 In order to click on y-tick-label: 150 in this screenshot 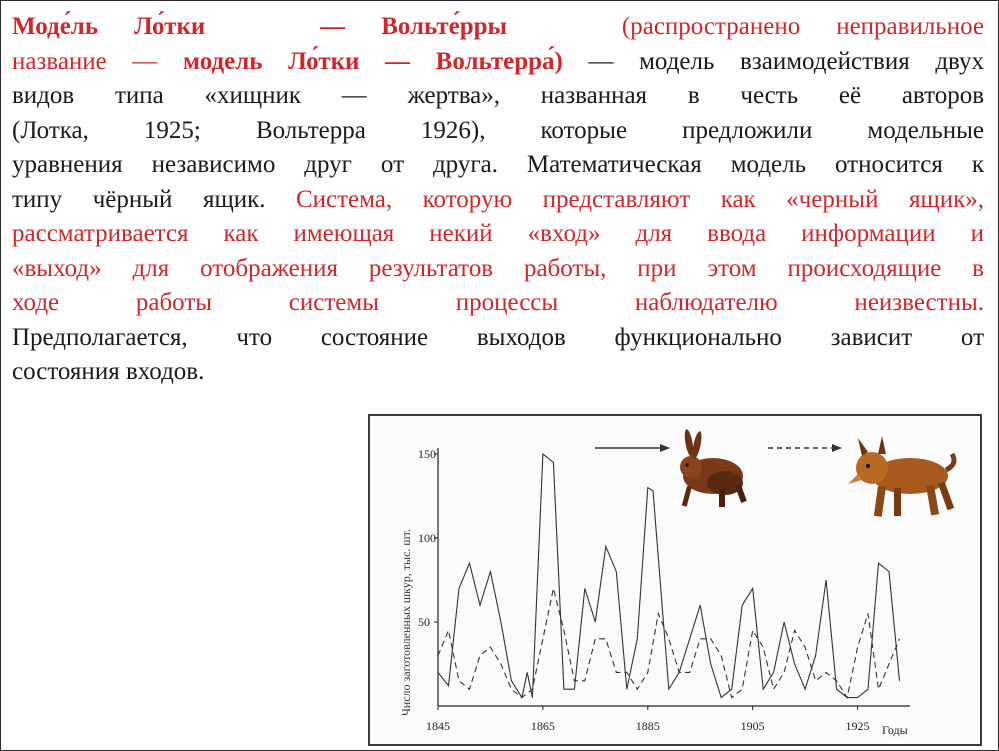, I will do `click(427, 454)`.